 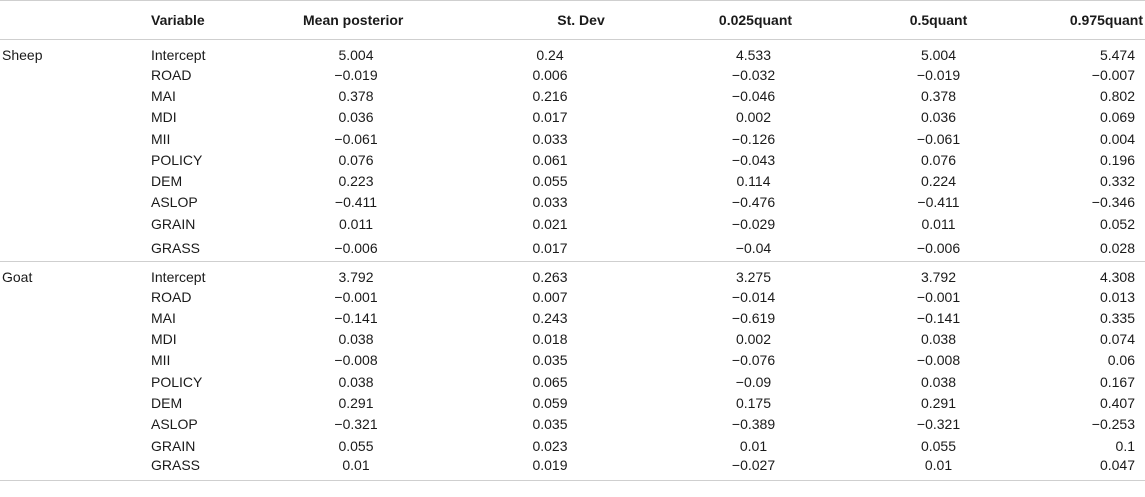 What do you see at coordinates (178, 20) in the screenshot?
I see `header-variable: Variable` at bounding box center [178, 20].